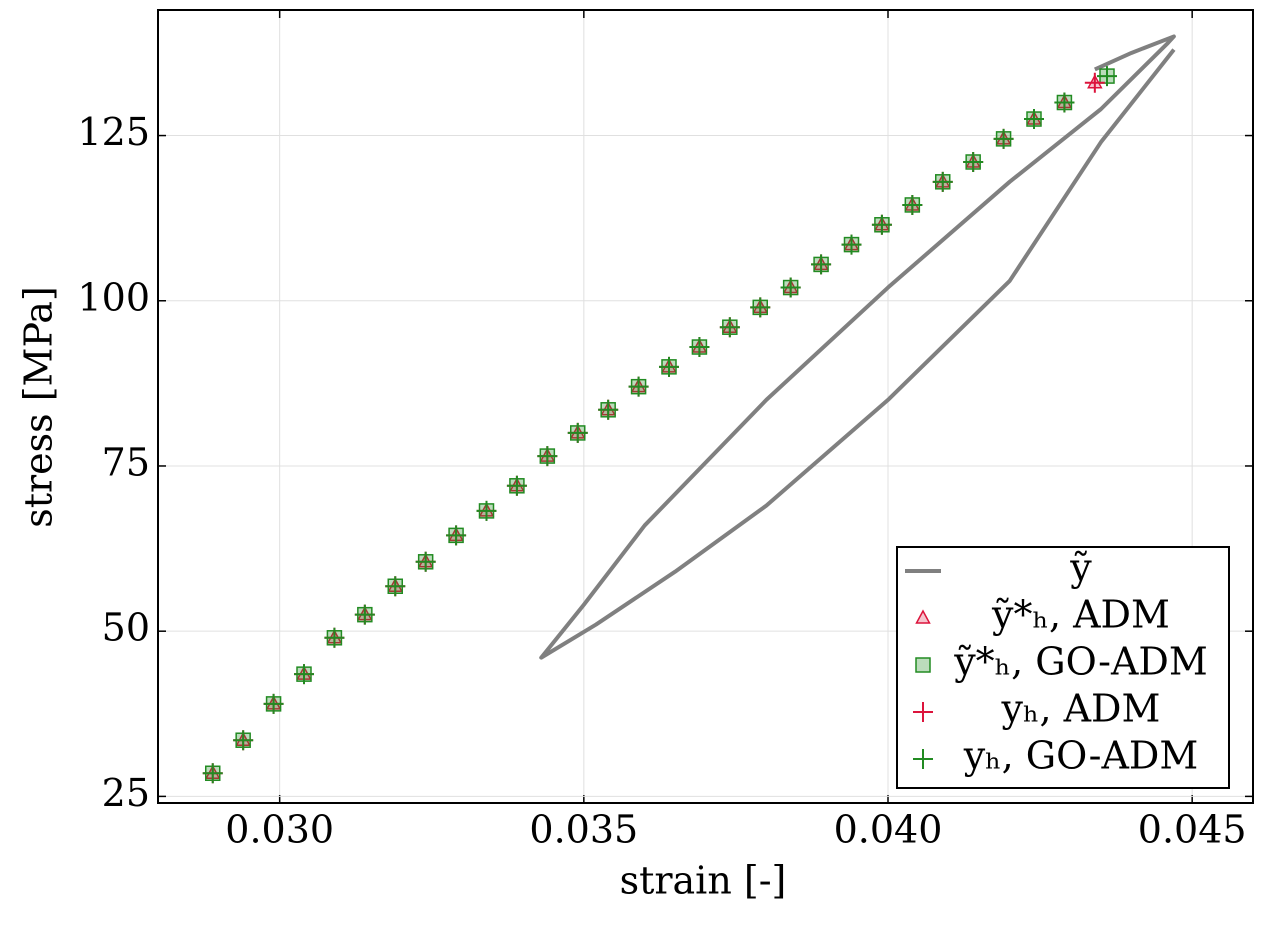  Describe the element at coordinates (1080, 662) in the screenshot. I see `legend-label: ỹ*ₕ, GO-ADM` at that location.